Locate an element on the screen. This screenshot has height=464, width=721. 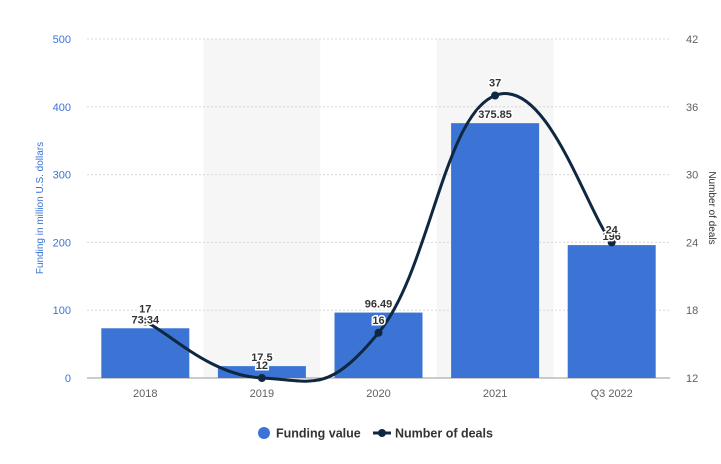
line-value-label: 12 is located at coordinates (262, 366).